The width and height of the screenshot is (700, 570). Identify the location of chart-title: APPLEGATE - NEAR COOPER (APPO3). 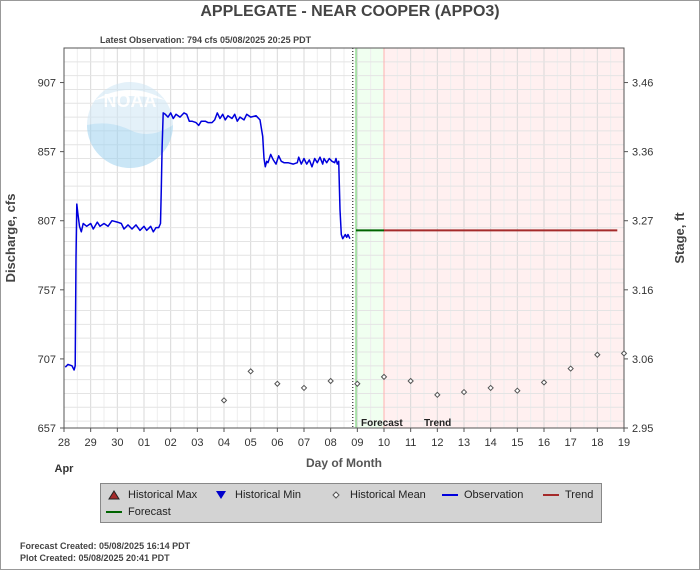
(350, 11).